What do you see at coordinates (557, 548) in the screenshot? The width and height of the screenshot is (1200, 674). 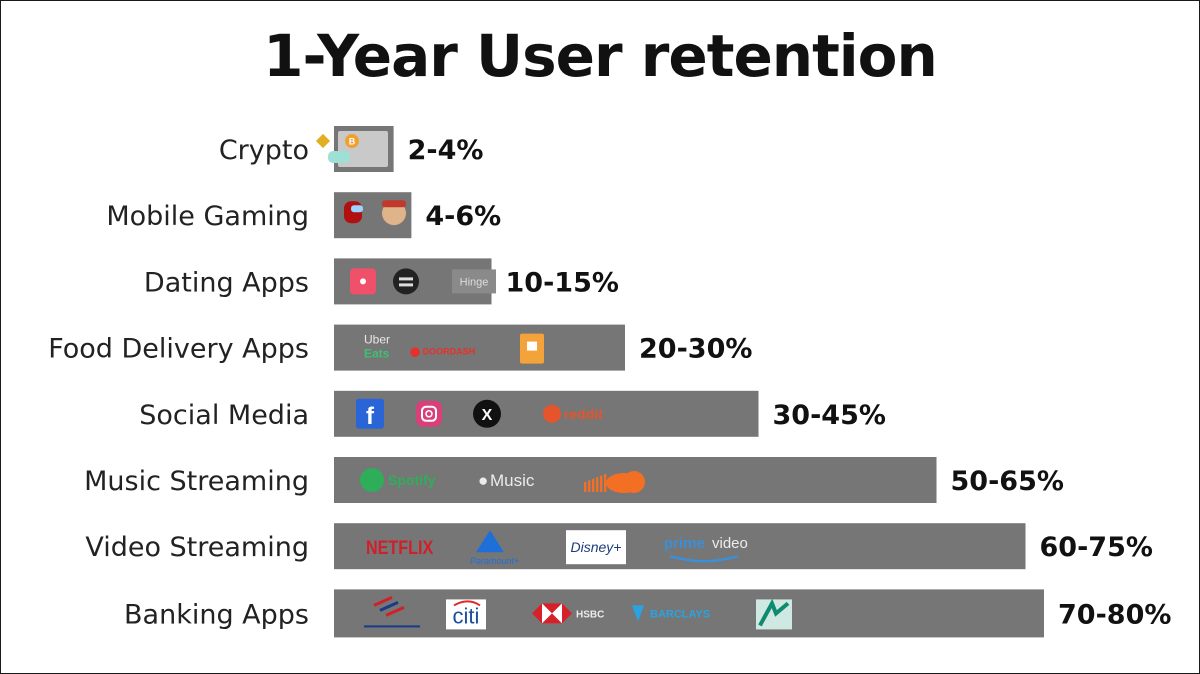 I see `logos-video-streaming: NETFLIX Paramount+ Disney+ prime video` at bounding box center [557, 548].